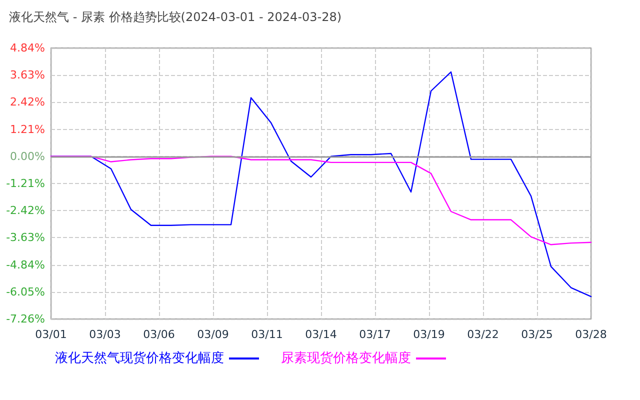  I want to click on y-tick-label: 2.42%, so click(27, 102).